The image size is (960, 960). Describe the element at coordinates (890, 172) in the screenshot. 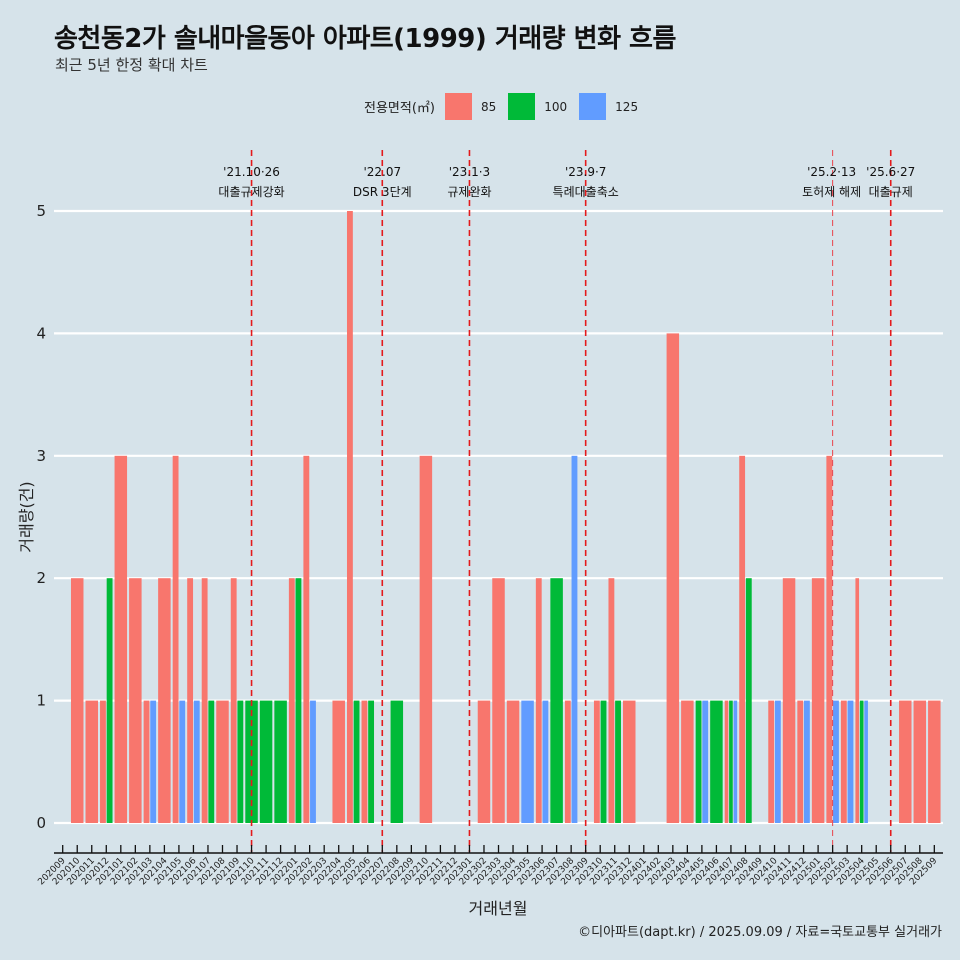

I see `event-date-label: '25.6·27` at that location.